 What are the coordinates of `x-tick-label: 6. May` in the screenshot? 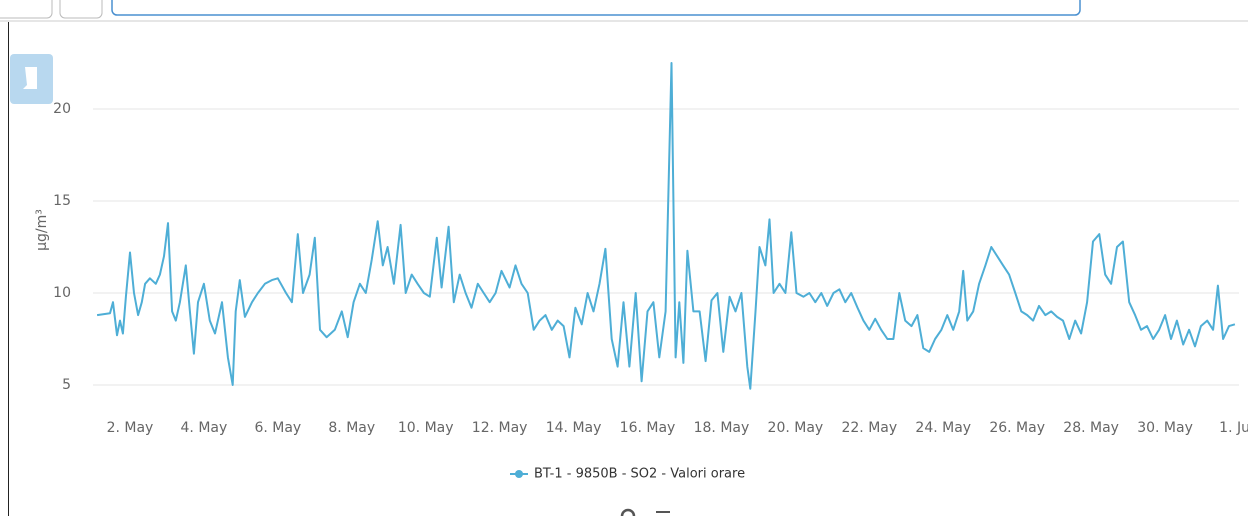 It's located at (277, 428).